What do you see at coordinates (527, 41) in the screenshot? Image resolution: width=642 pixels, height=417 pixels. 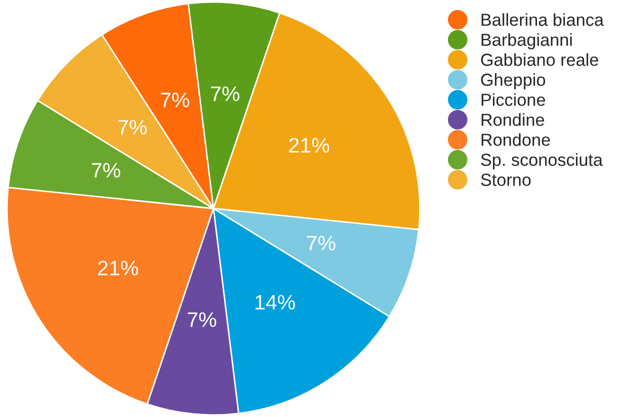 I see `legend-label: Barbagianni` at bounding box center [527, 41].